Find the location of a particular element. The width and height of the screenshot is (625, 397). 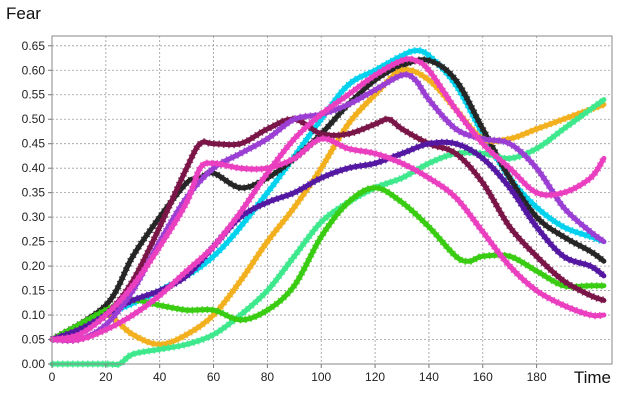

y-tick-label: 0.00 is located at coordinates (34, 364).